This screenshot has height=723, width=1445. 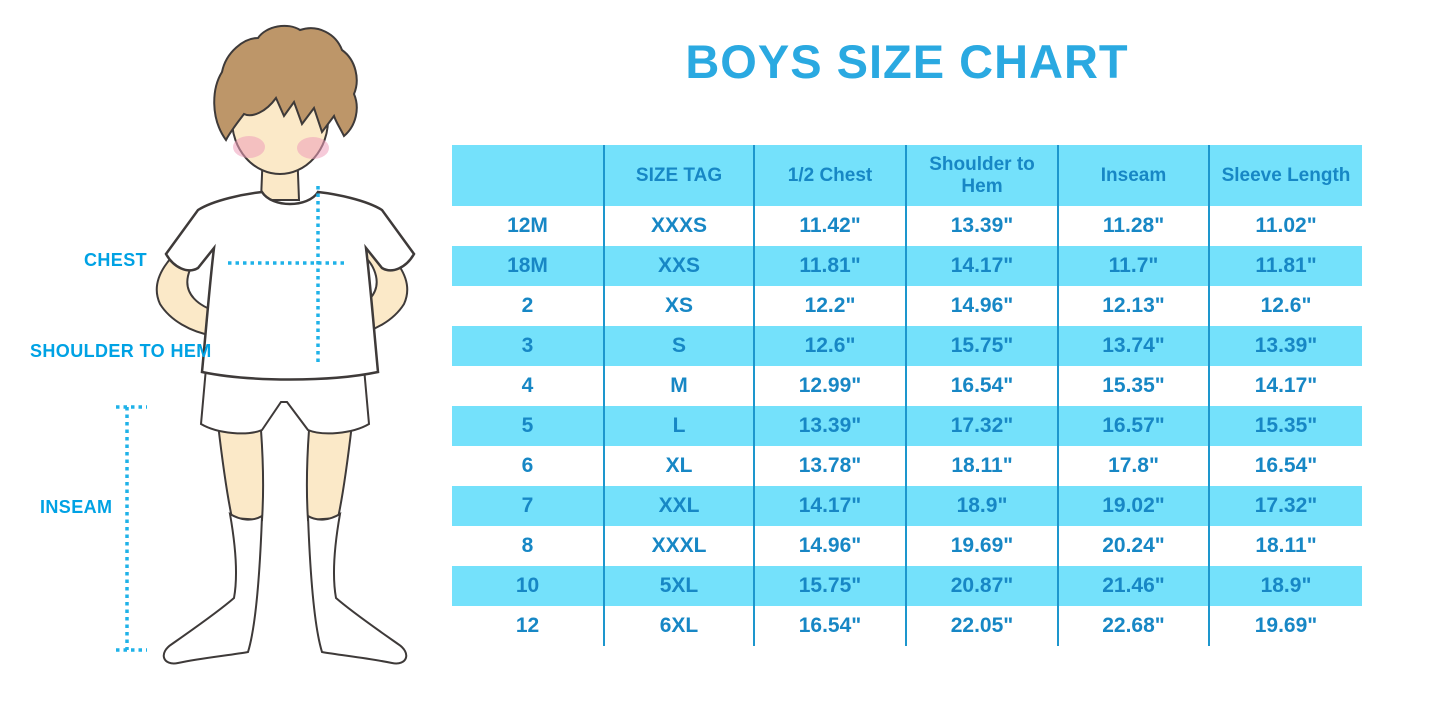 I want to click on table-cell: 12.2", so click(x=829, y=306).